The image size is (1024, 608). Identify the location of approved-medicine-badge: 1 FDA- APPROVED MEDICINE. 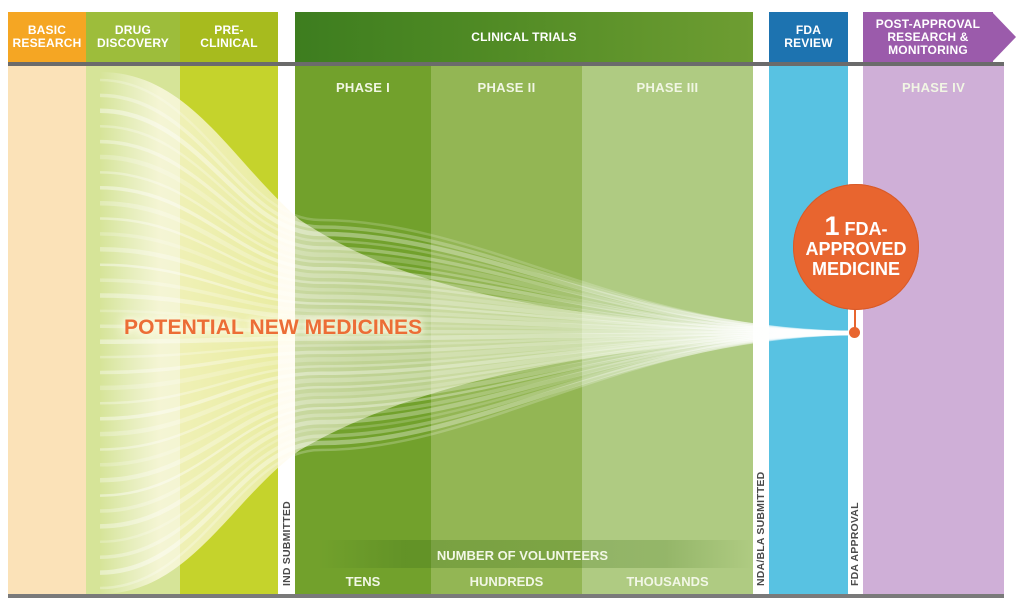
(856, 247).